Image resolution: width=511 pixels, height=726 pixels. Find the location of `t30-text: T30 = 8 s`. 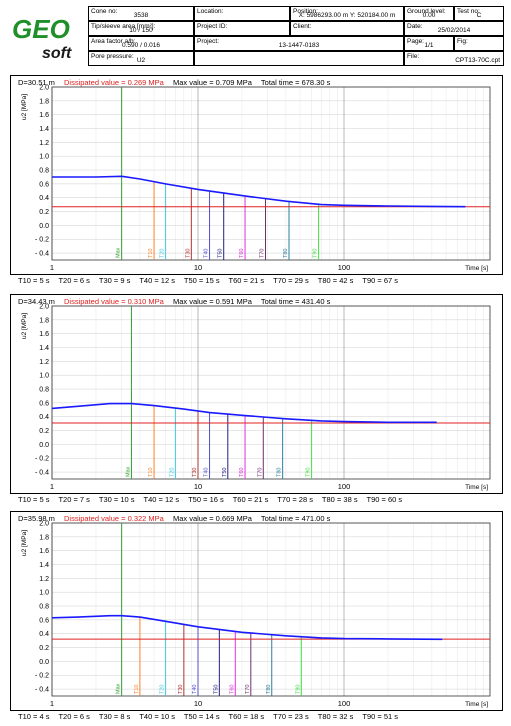

t30-text: T30 = 8 s is located at coordinates (114, 716).